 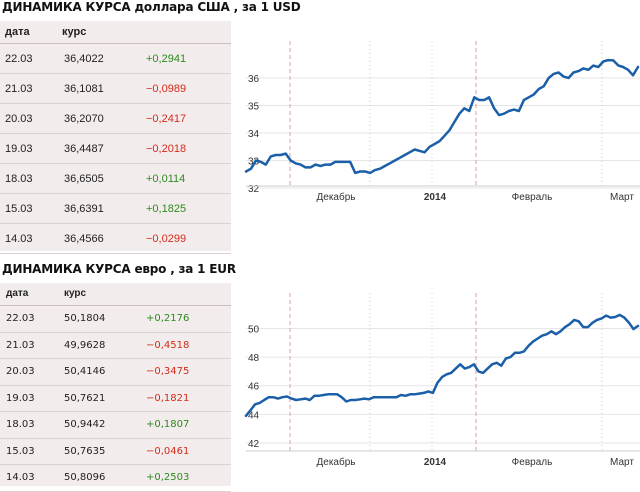 I want to click on row-rate: 50,7635, so click(x=85, y=451).